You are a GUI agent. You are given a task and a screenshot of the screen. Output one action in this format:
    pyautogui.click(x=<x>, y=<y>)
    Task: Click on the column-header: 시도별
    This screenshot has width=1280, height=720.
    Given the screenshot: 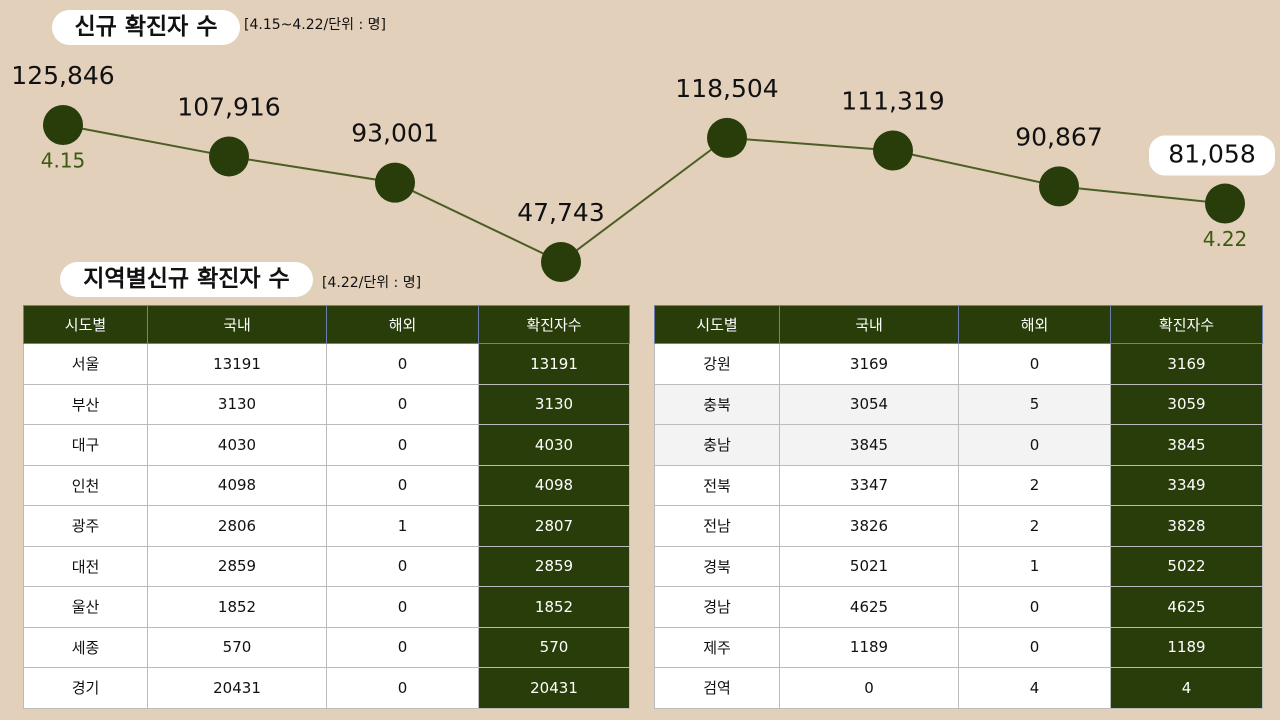 What is the action you would take?
    pyautogui.click(x=85, y=324)
    